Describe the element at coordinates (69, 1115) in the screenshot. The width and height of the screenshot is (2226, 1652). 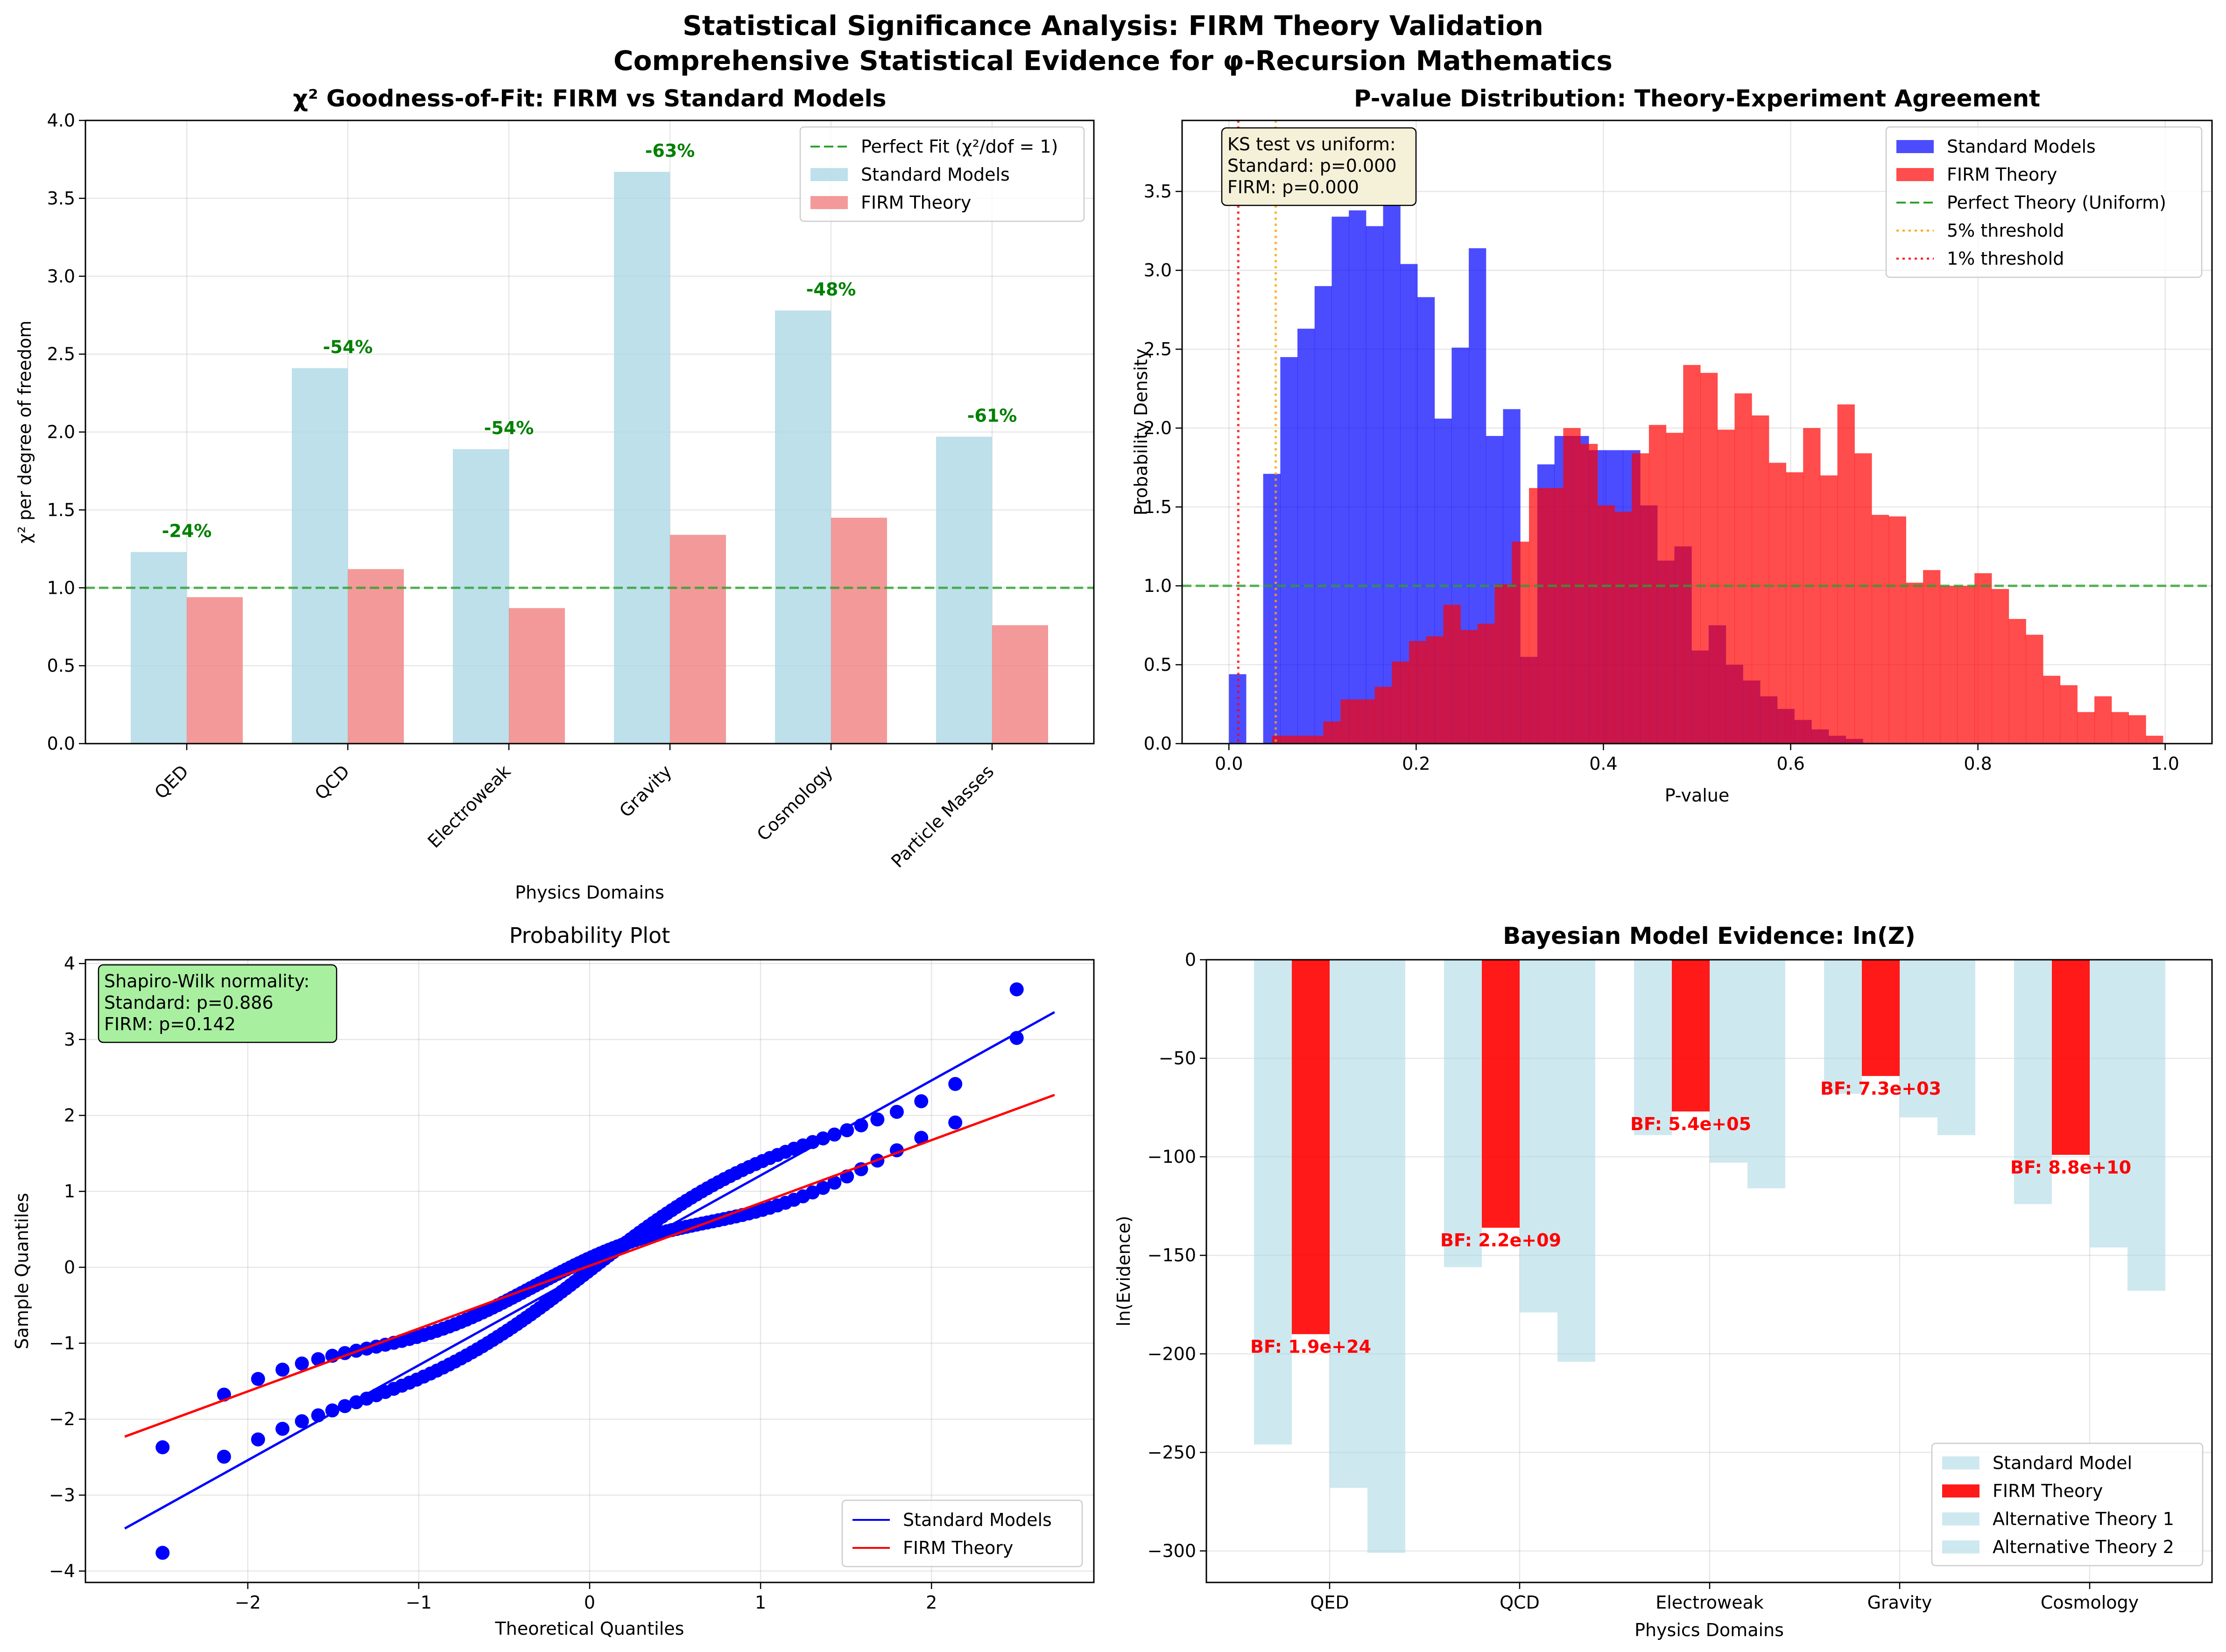
I see `y-tick-label: 2` at that location.